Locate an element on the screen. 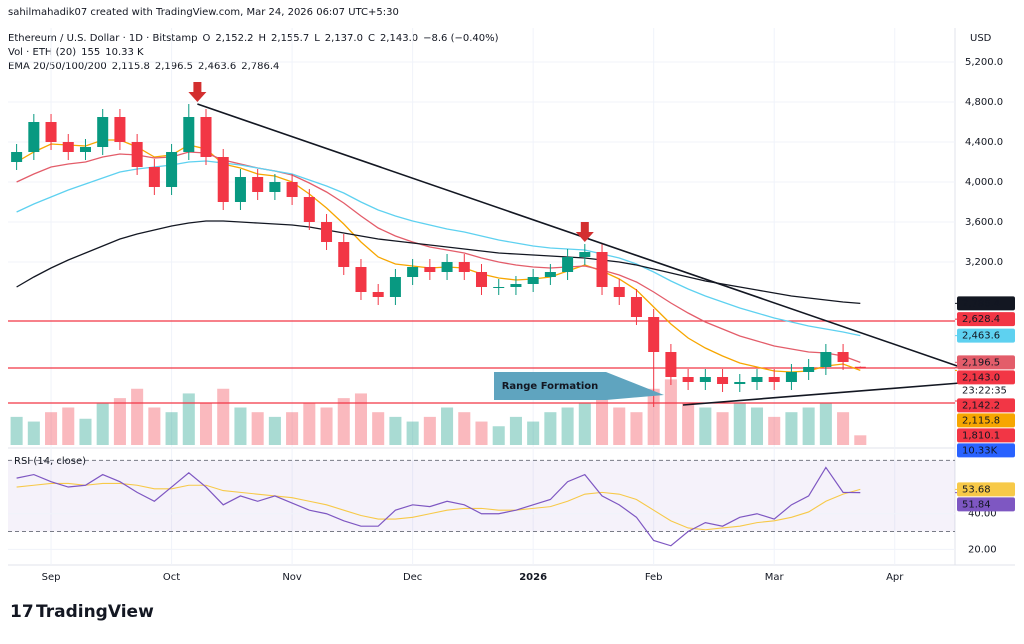  price-tag: 2,786.4 is located at coordinates (981, 303).